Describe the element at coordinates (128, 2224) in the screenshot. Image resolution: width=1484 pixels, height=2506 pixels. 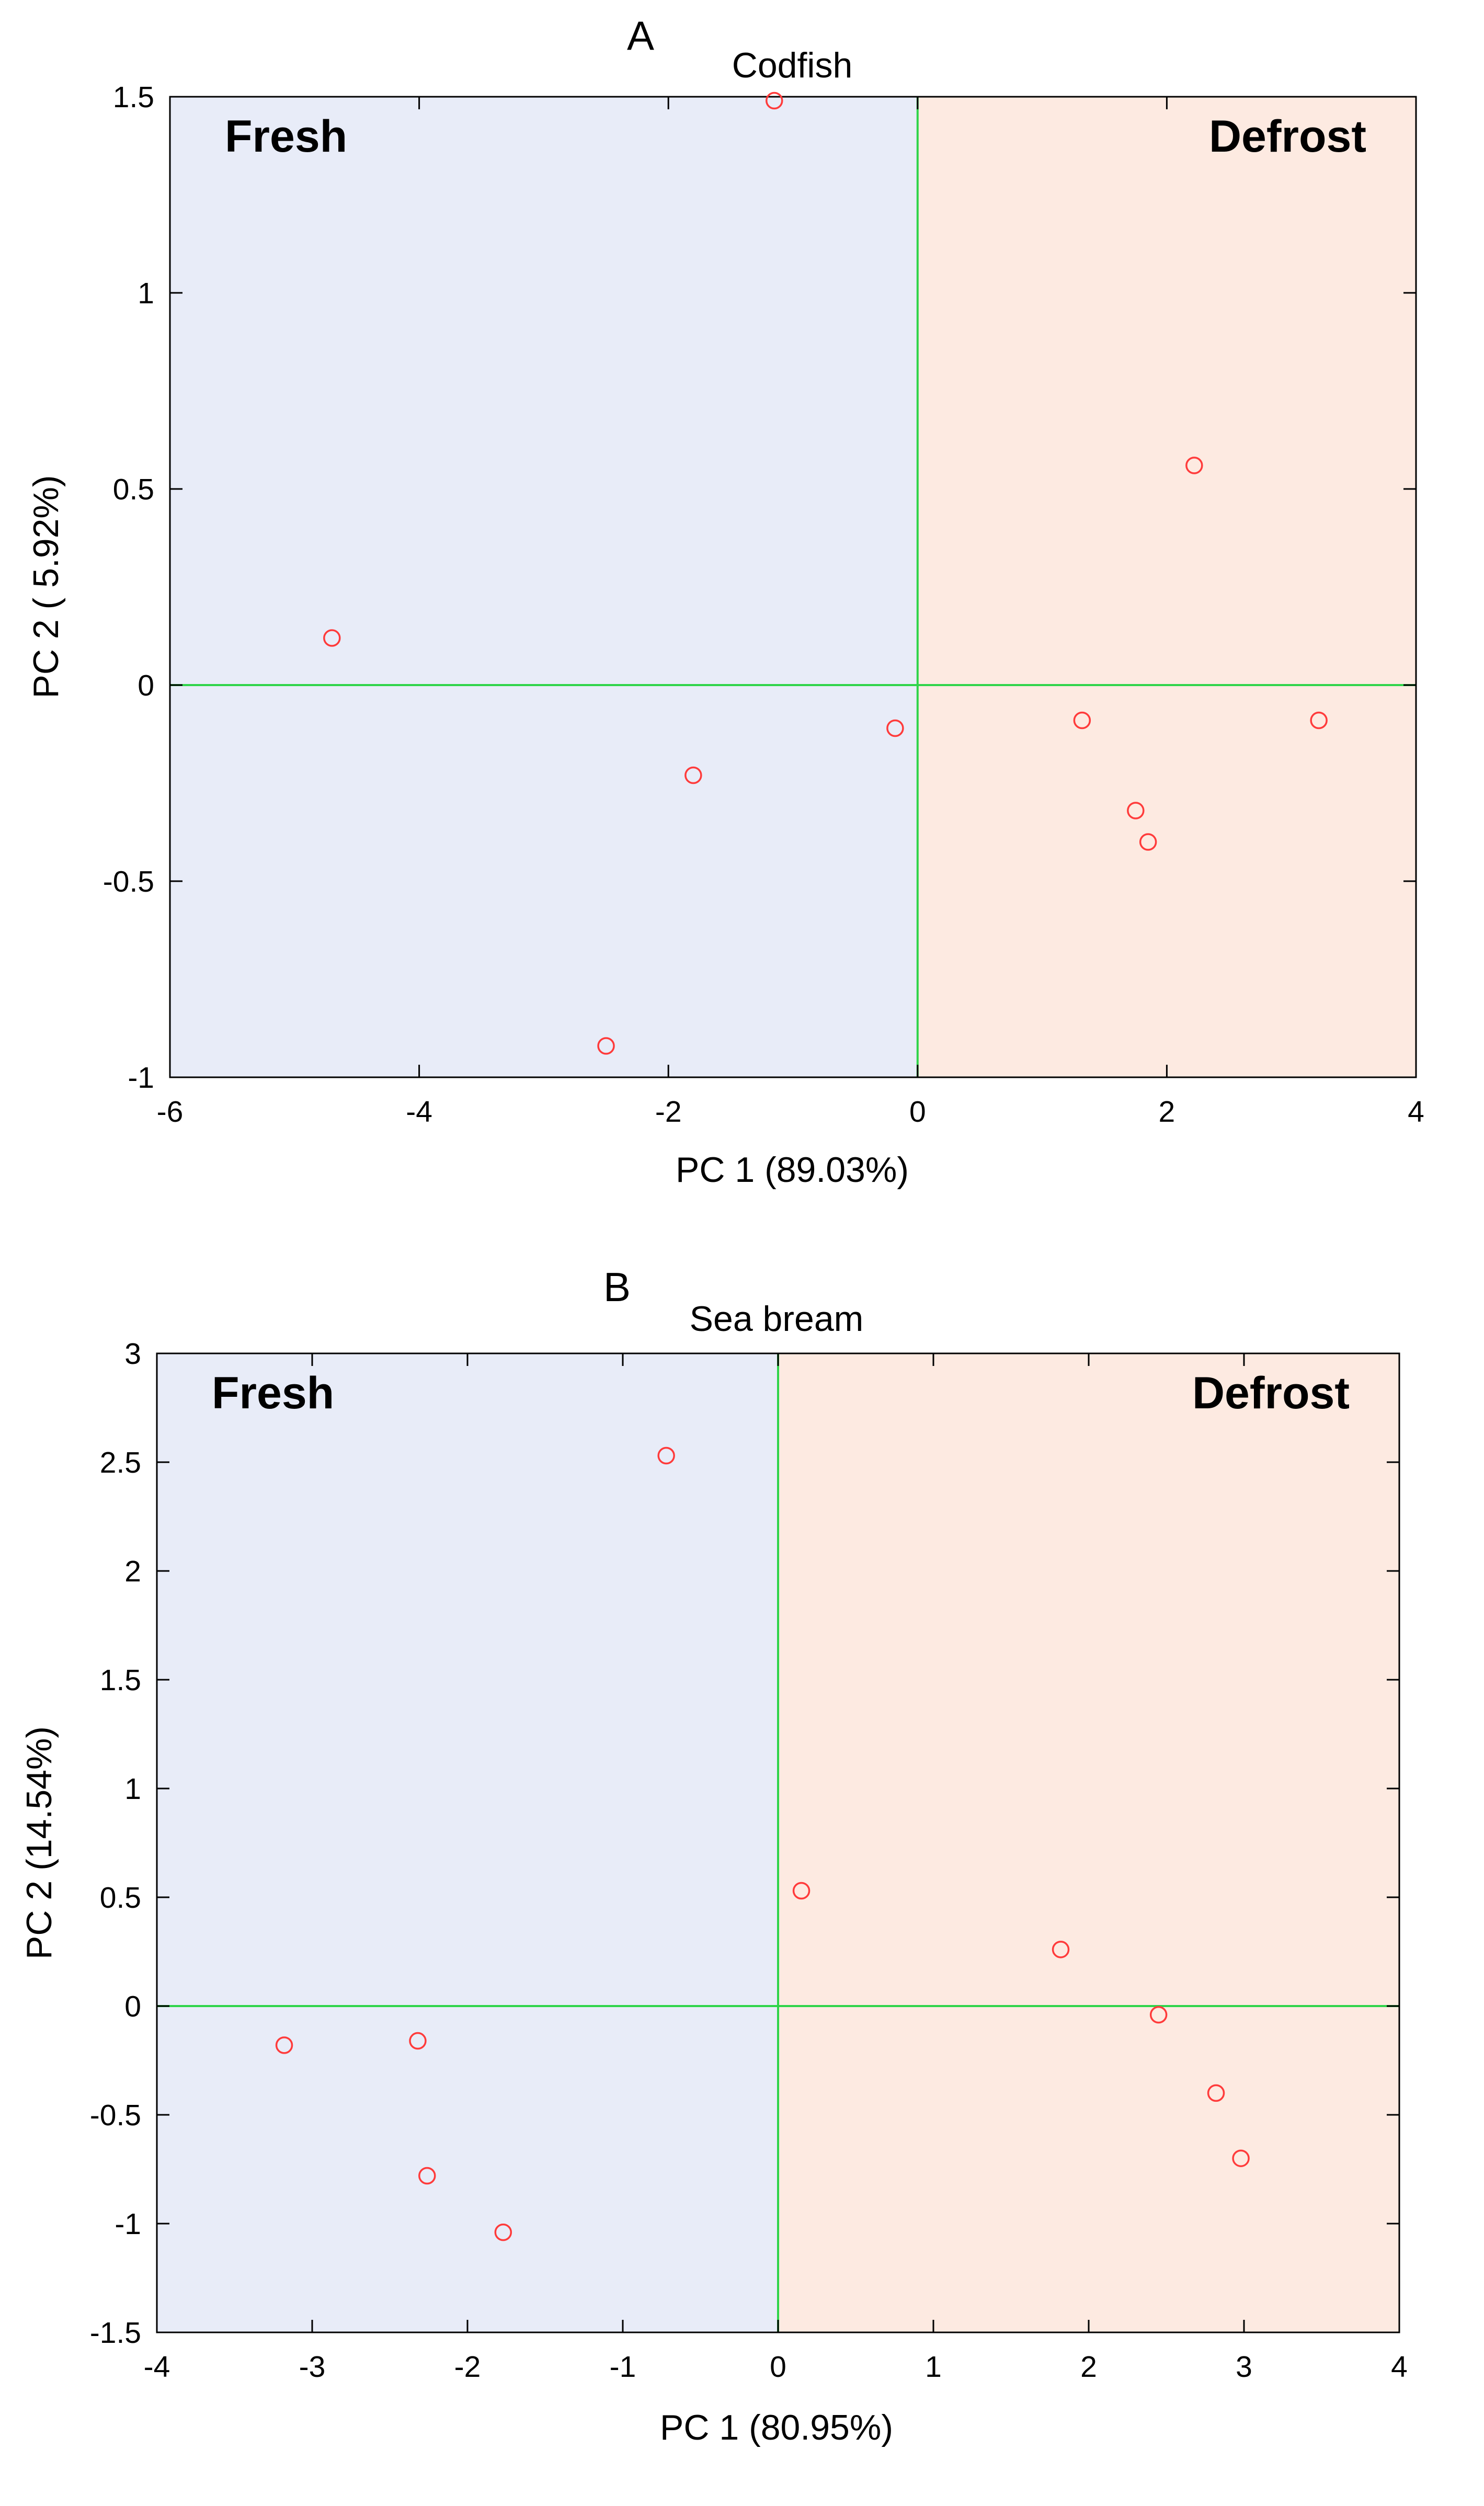
I see `chart-b-ytick-label: -1` at that location.